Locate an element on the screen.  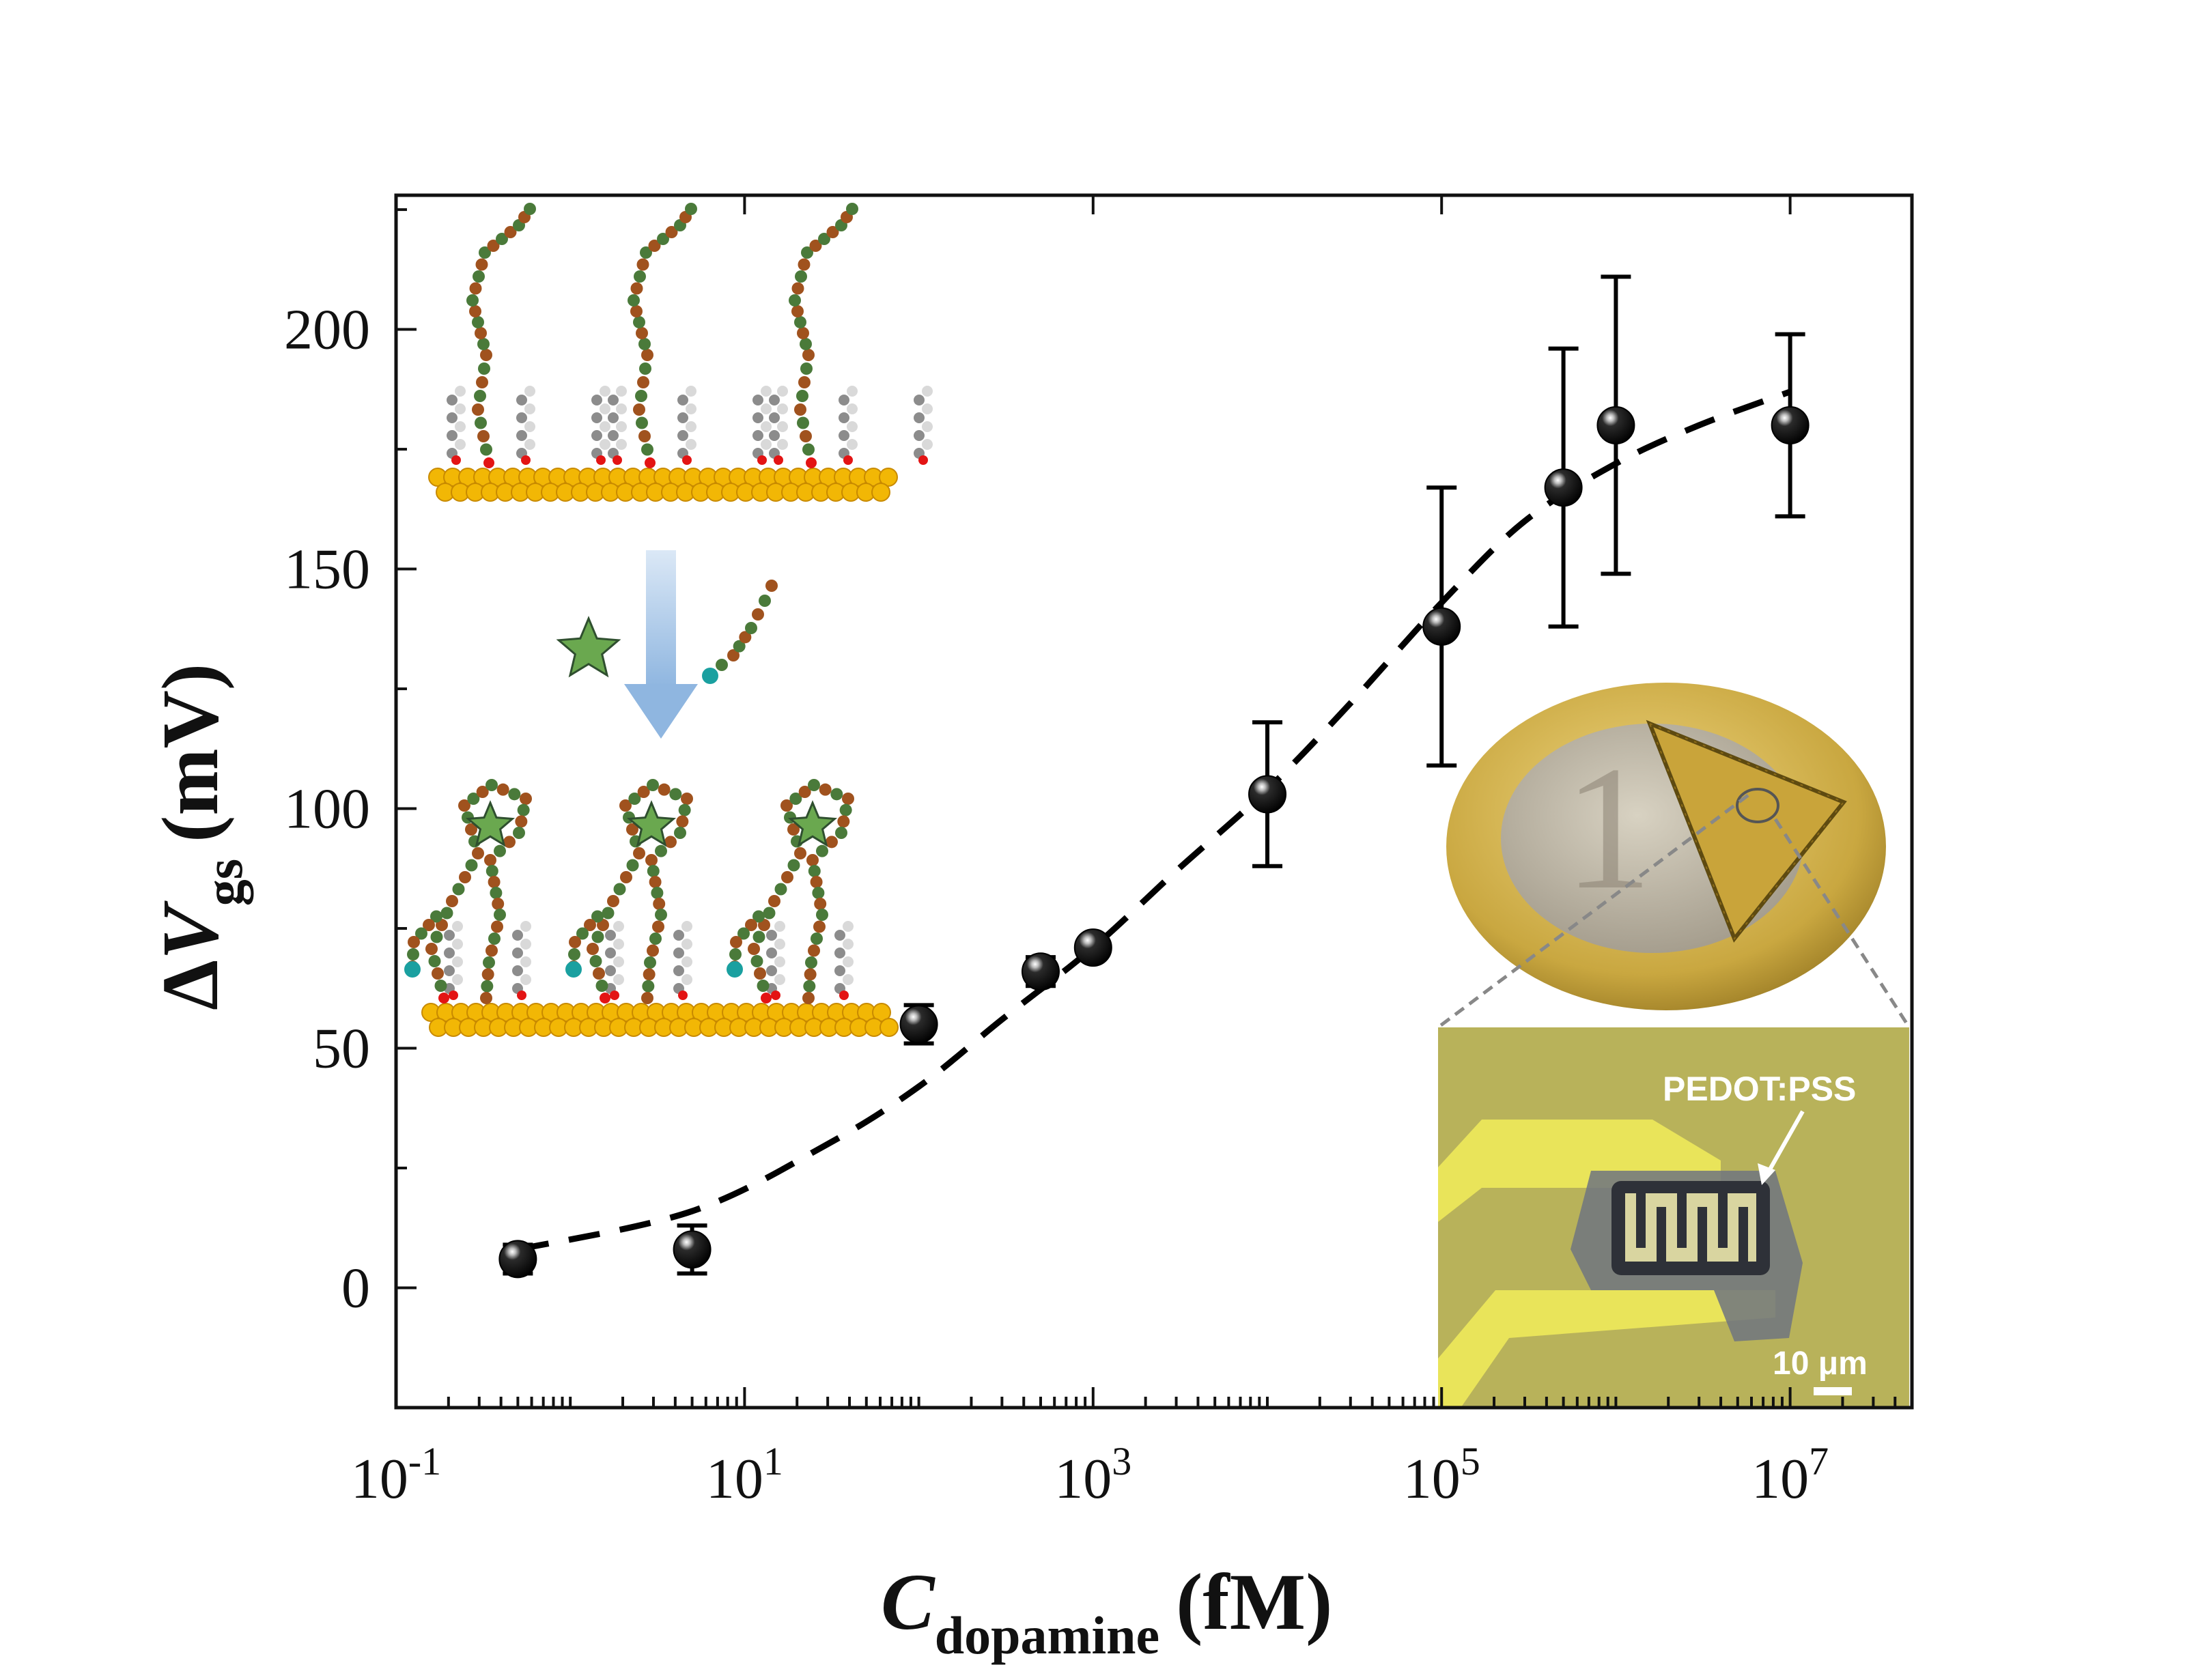
y-tick-label: 50 is located at coordinates (341, 1049).